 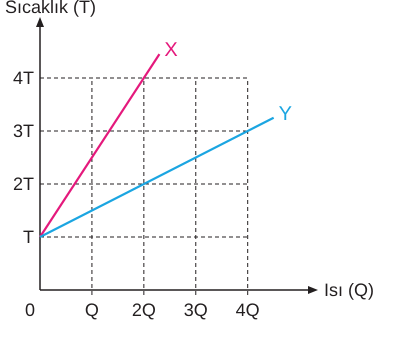 What do you see at coordinates (171, 50) in the screenshot?
I see `series-label: X` at bounding box center [171, 50].